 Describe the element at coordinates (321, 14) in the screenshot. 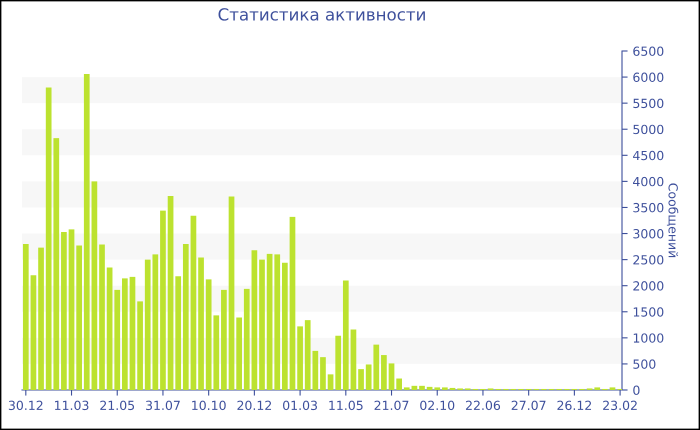

I see `chart-title: Статистика активности` at that location.